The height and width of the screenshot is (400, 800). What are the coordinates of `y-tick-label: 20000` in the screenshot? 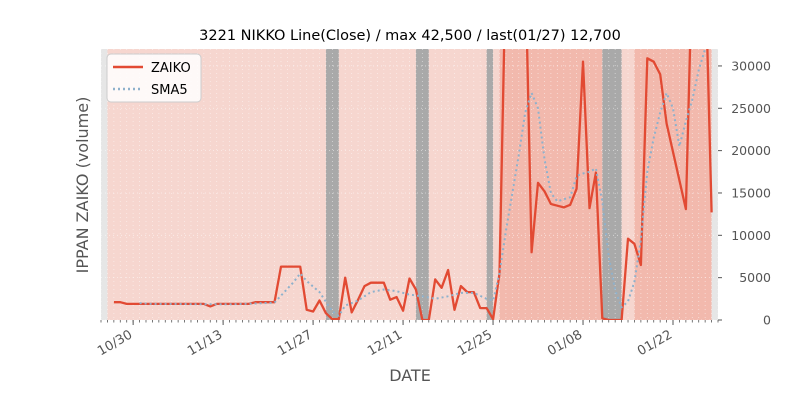 It's located at (751, 150).